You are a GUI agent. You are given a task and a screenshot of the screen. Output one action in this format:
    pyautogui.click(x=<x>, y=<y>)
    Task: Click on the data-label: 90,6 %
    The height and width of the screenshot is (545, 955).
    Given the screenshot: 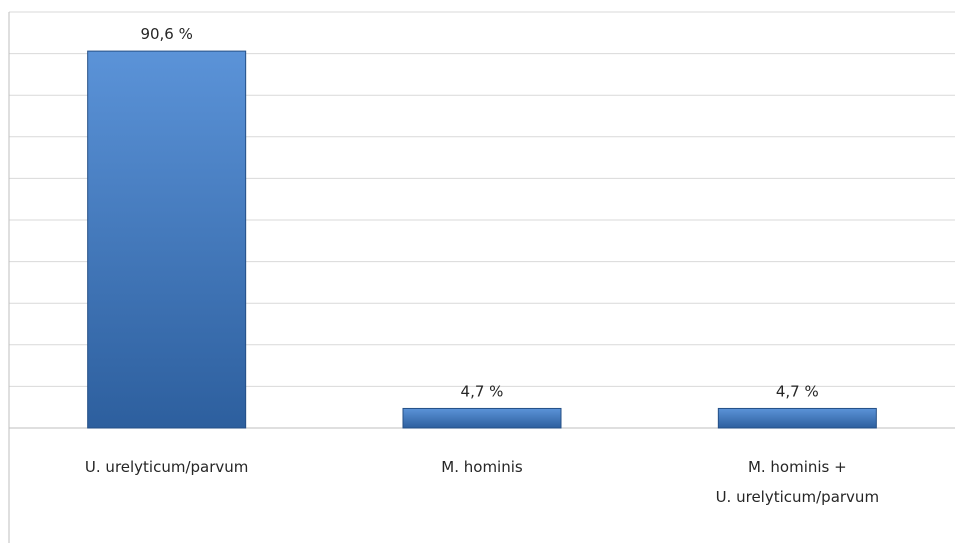 What is the action you would take?
    pyautogui.click(x=166, y=34)
    